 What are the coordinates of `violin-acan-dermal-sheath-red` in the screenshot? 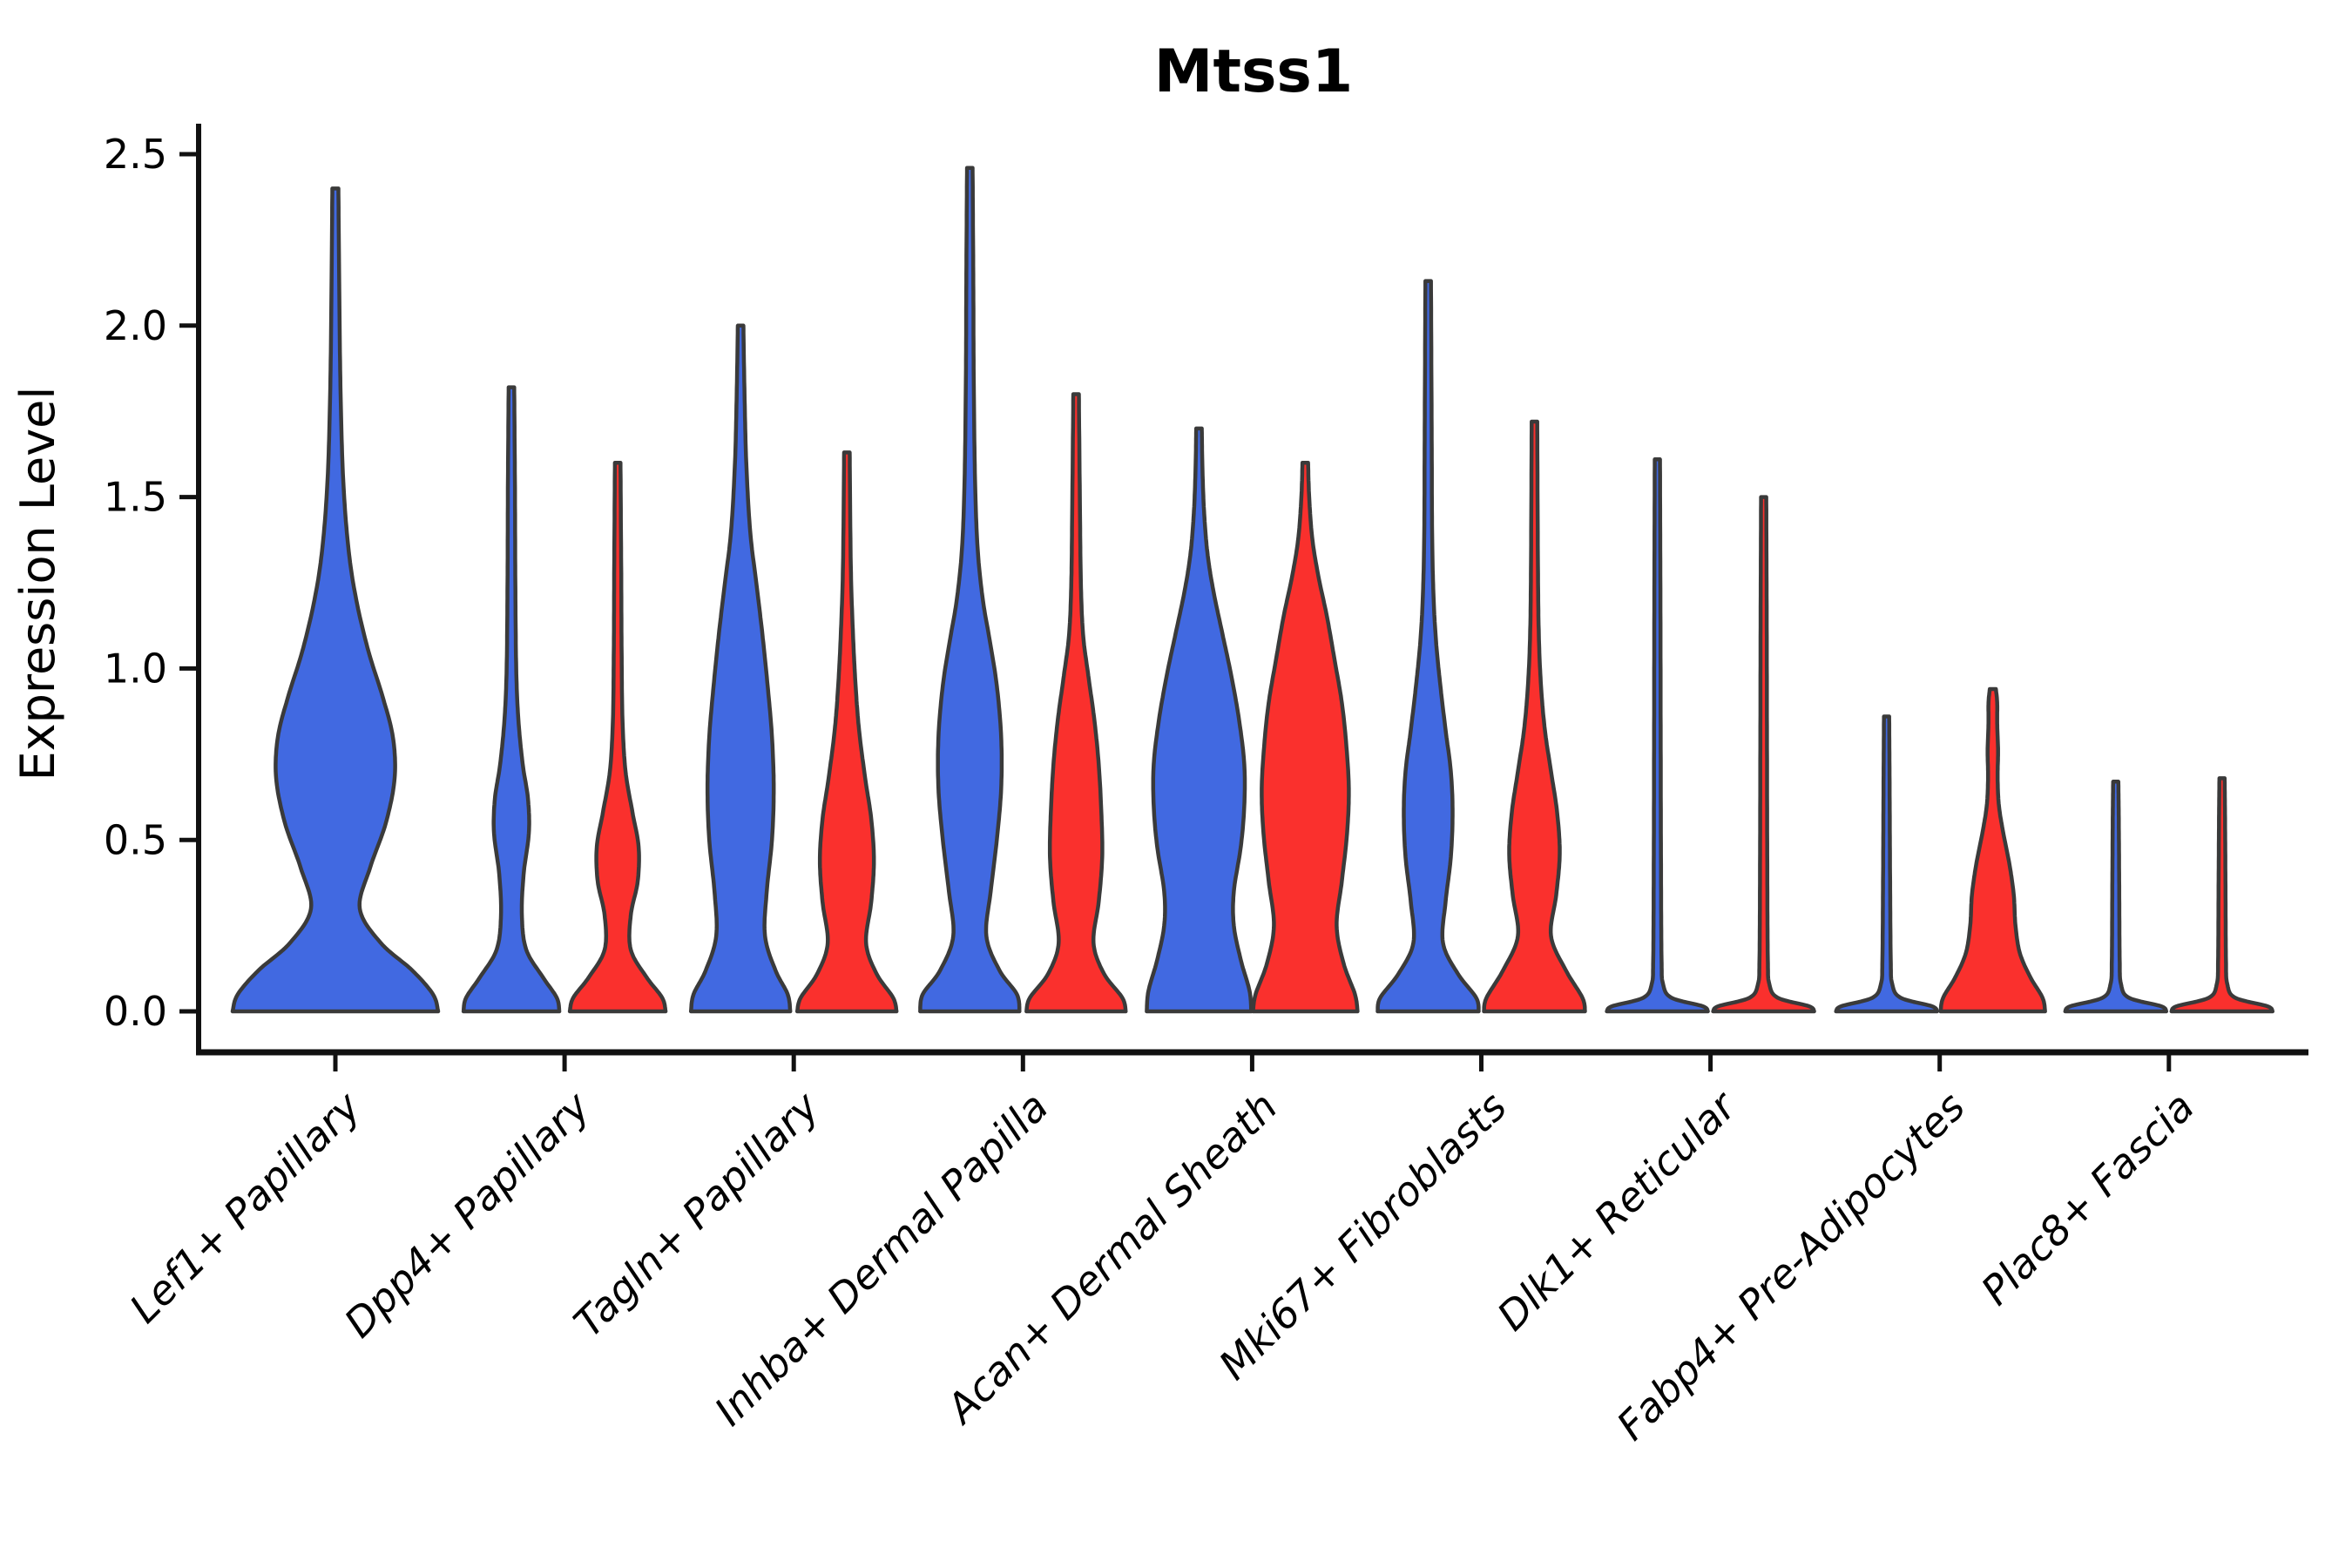 It's located at (1305, 737).